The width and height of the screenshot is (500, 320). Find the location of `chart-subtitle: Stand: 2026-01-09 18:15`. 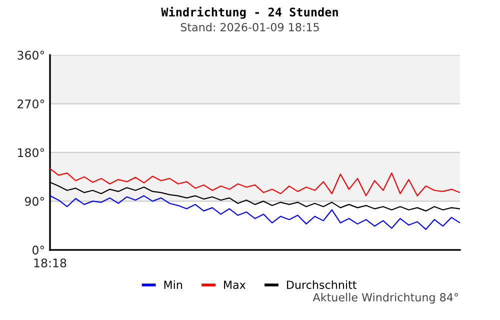

chart-subtitle: Stand: 2026-01-09 18:15 is located at coordinates (249, 27).